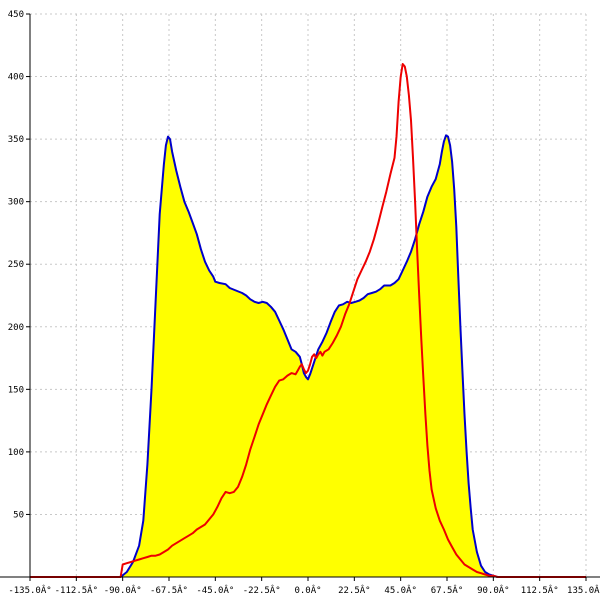 This screenshot has height=600, width=600. What do you see at coordinates (540, 590) in the screenshot?
I see `x-tick-label: 112.5Â°` at bounding box center [540, 590].